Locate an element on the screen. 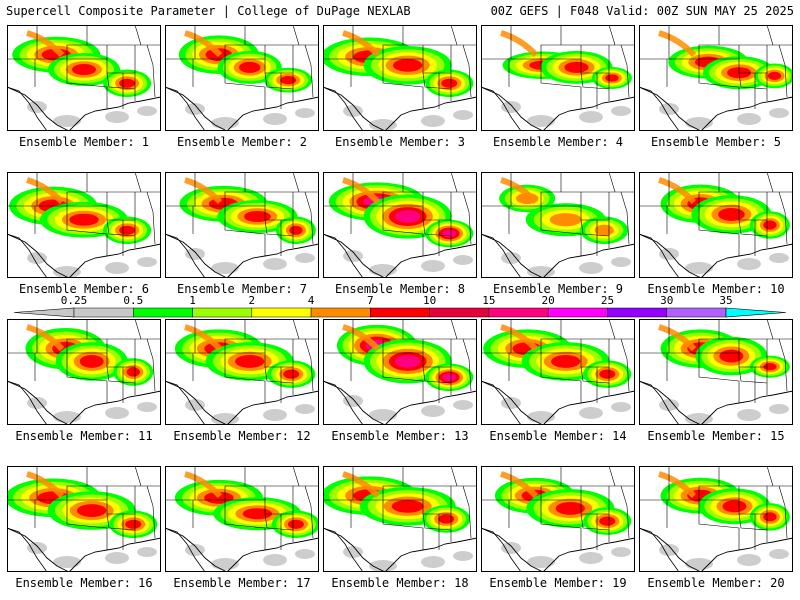 Image resolution: width=800 pixels, height=600 pixels. colorbar-min-arrow is located at coordinates (44, 312).